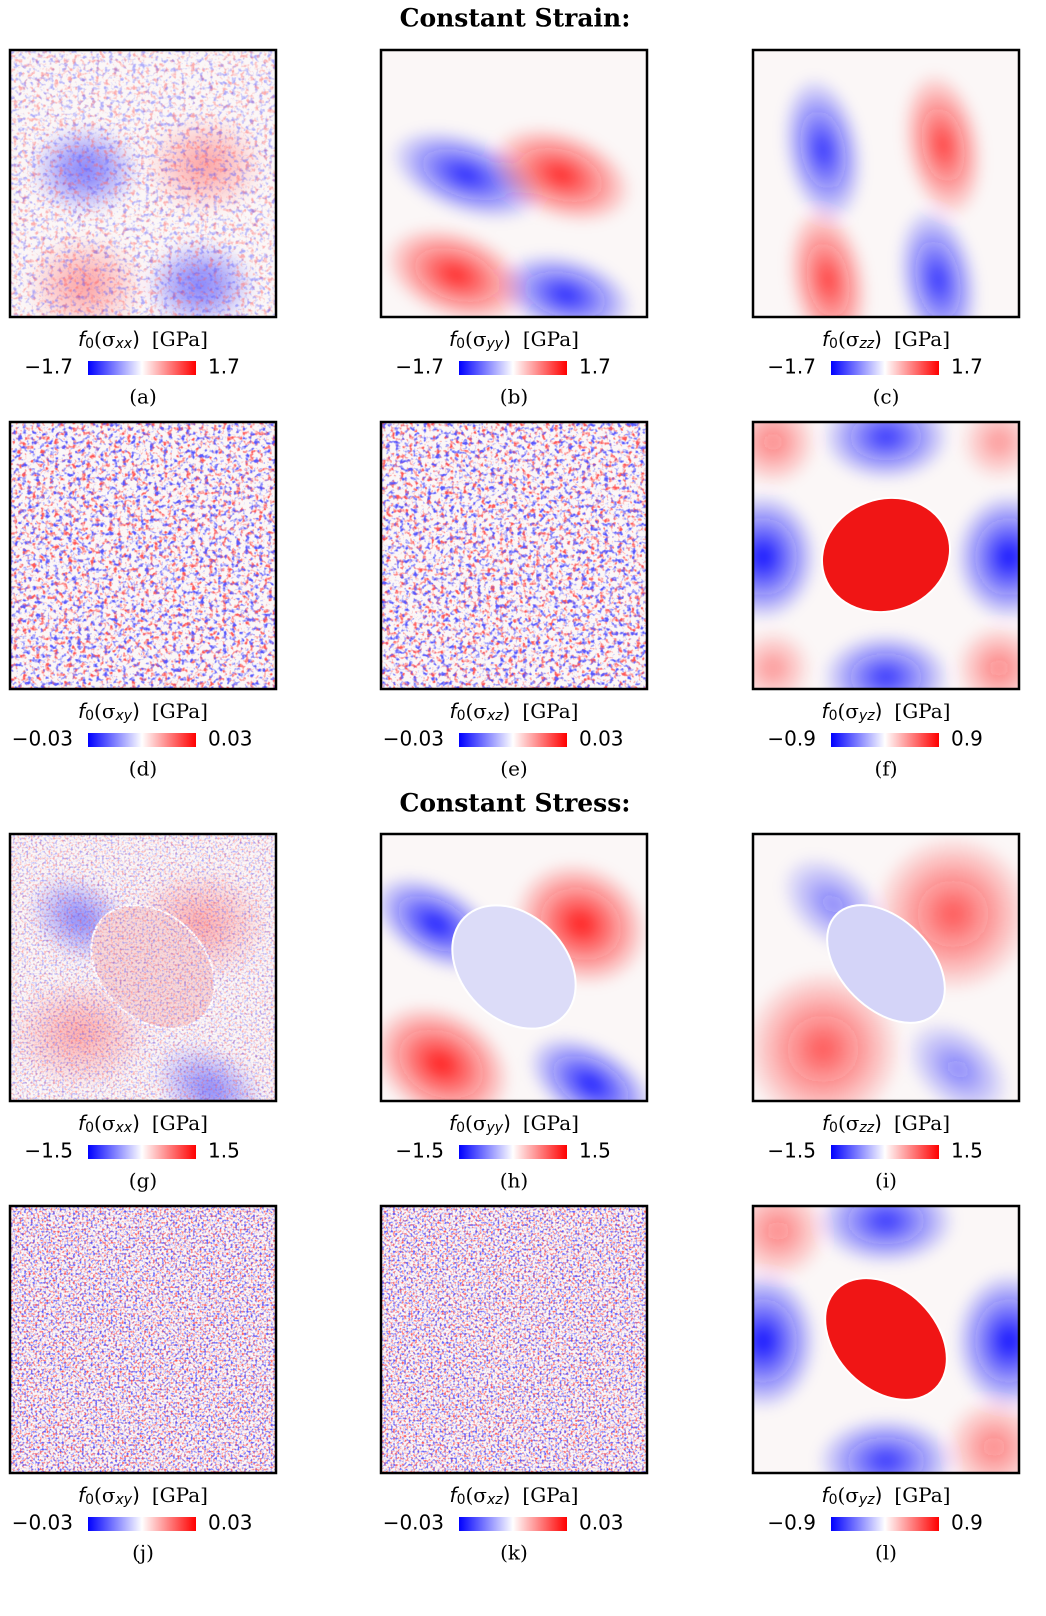 This screenshot has height=1616, width=1046. Describe the element at coordinates (419, 367) in the screenshot. I see `colorbar-min: −1.7` at that location.